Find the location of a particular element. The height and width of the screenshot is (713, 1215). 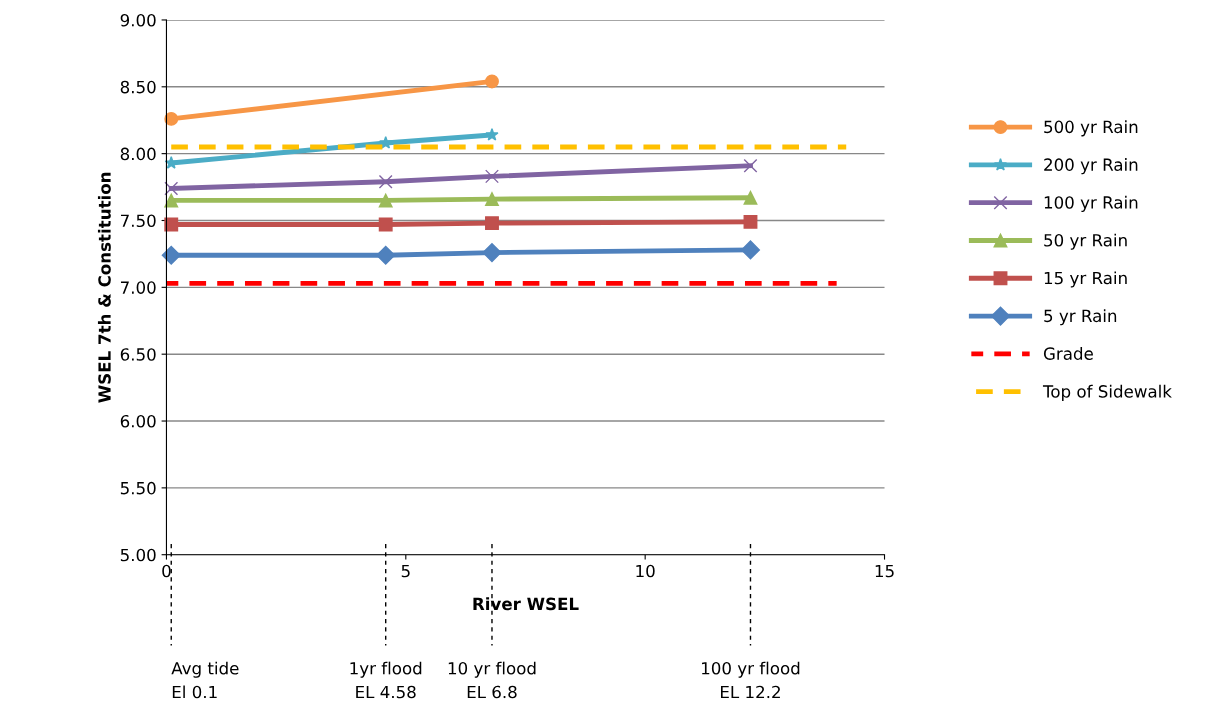

y-tick-label: 7.50 is located at coordinates (138, 221).